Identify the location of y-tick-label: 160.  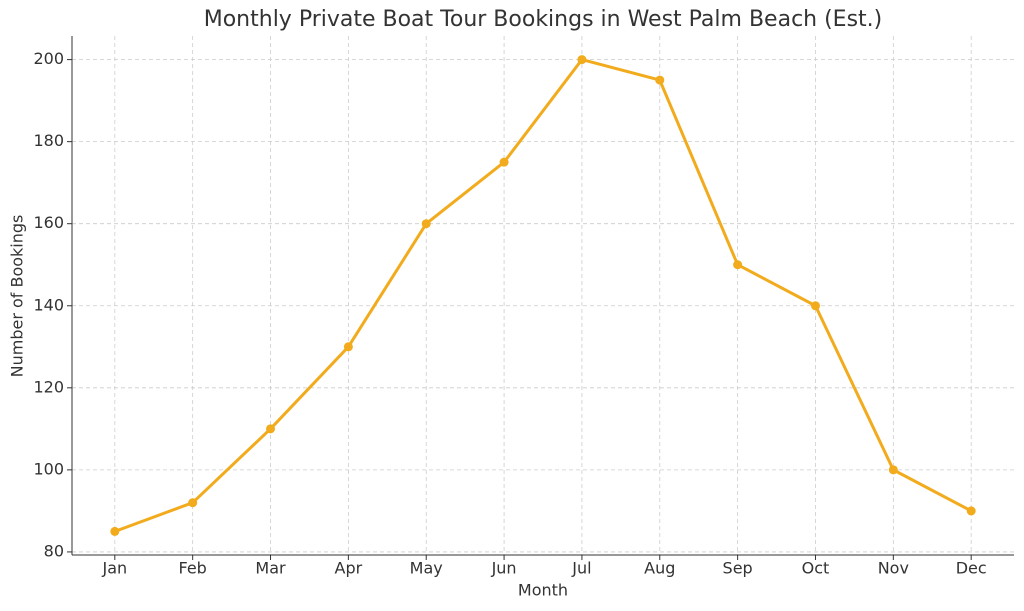
(48, 222).